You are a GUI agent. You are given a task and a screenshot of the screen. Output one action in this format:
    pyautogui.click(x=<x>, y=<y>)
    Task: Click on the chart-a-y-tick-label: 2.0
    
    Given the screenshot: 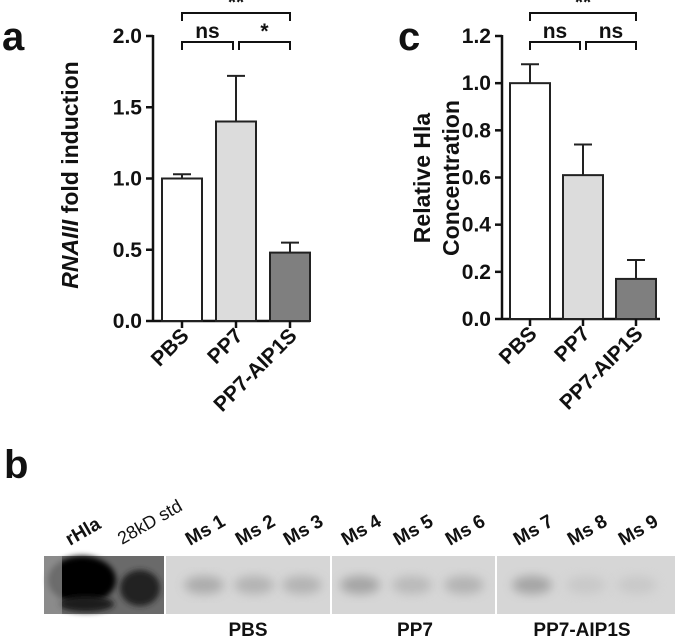 What is the action you would take?
    pyautogui.click(x=127, y=36)
    